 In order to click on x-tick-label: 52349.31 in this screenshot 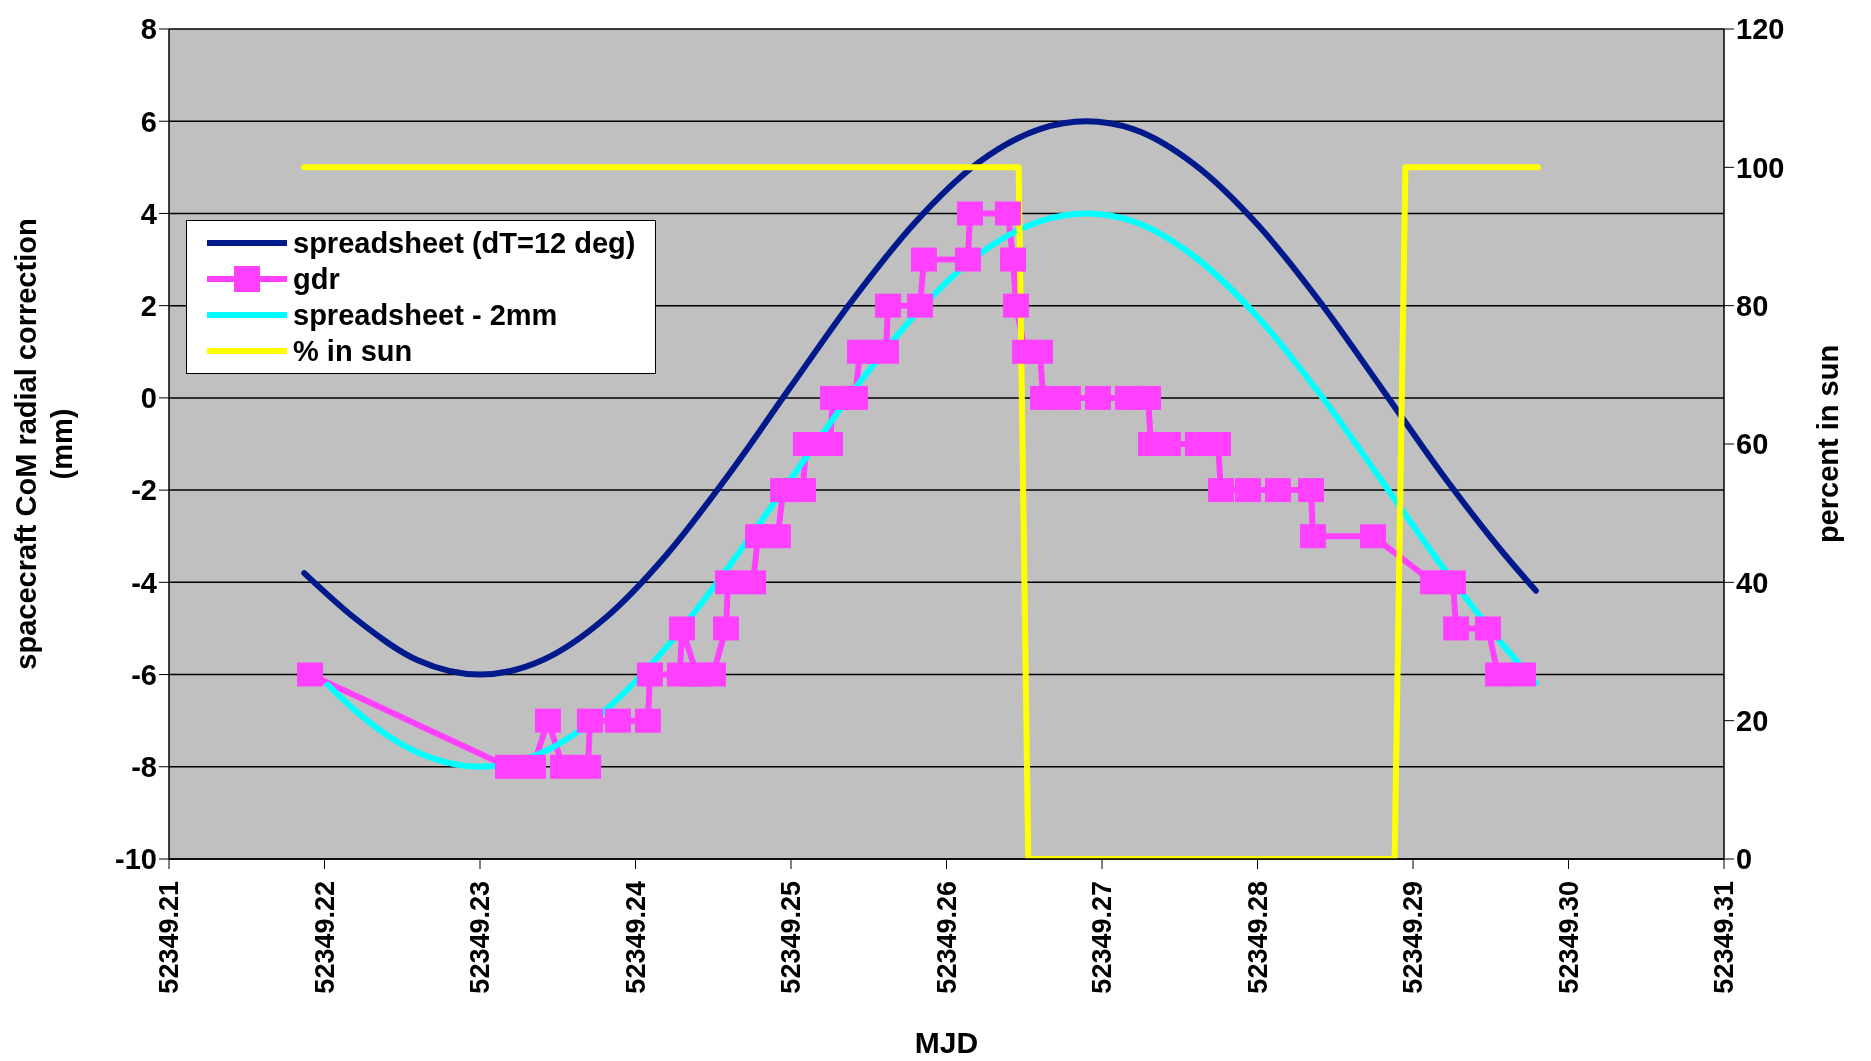, I will do `click(1724, 937)`.